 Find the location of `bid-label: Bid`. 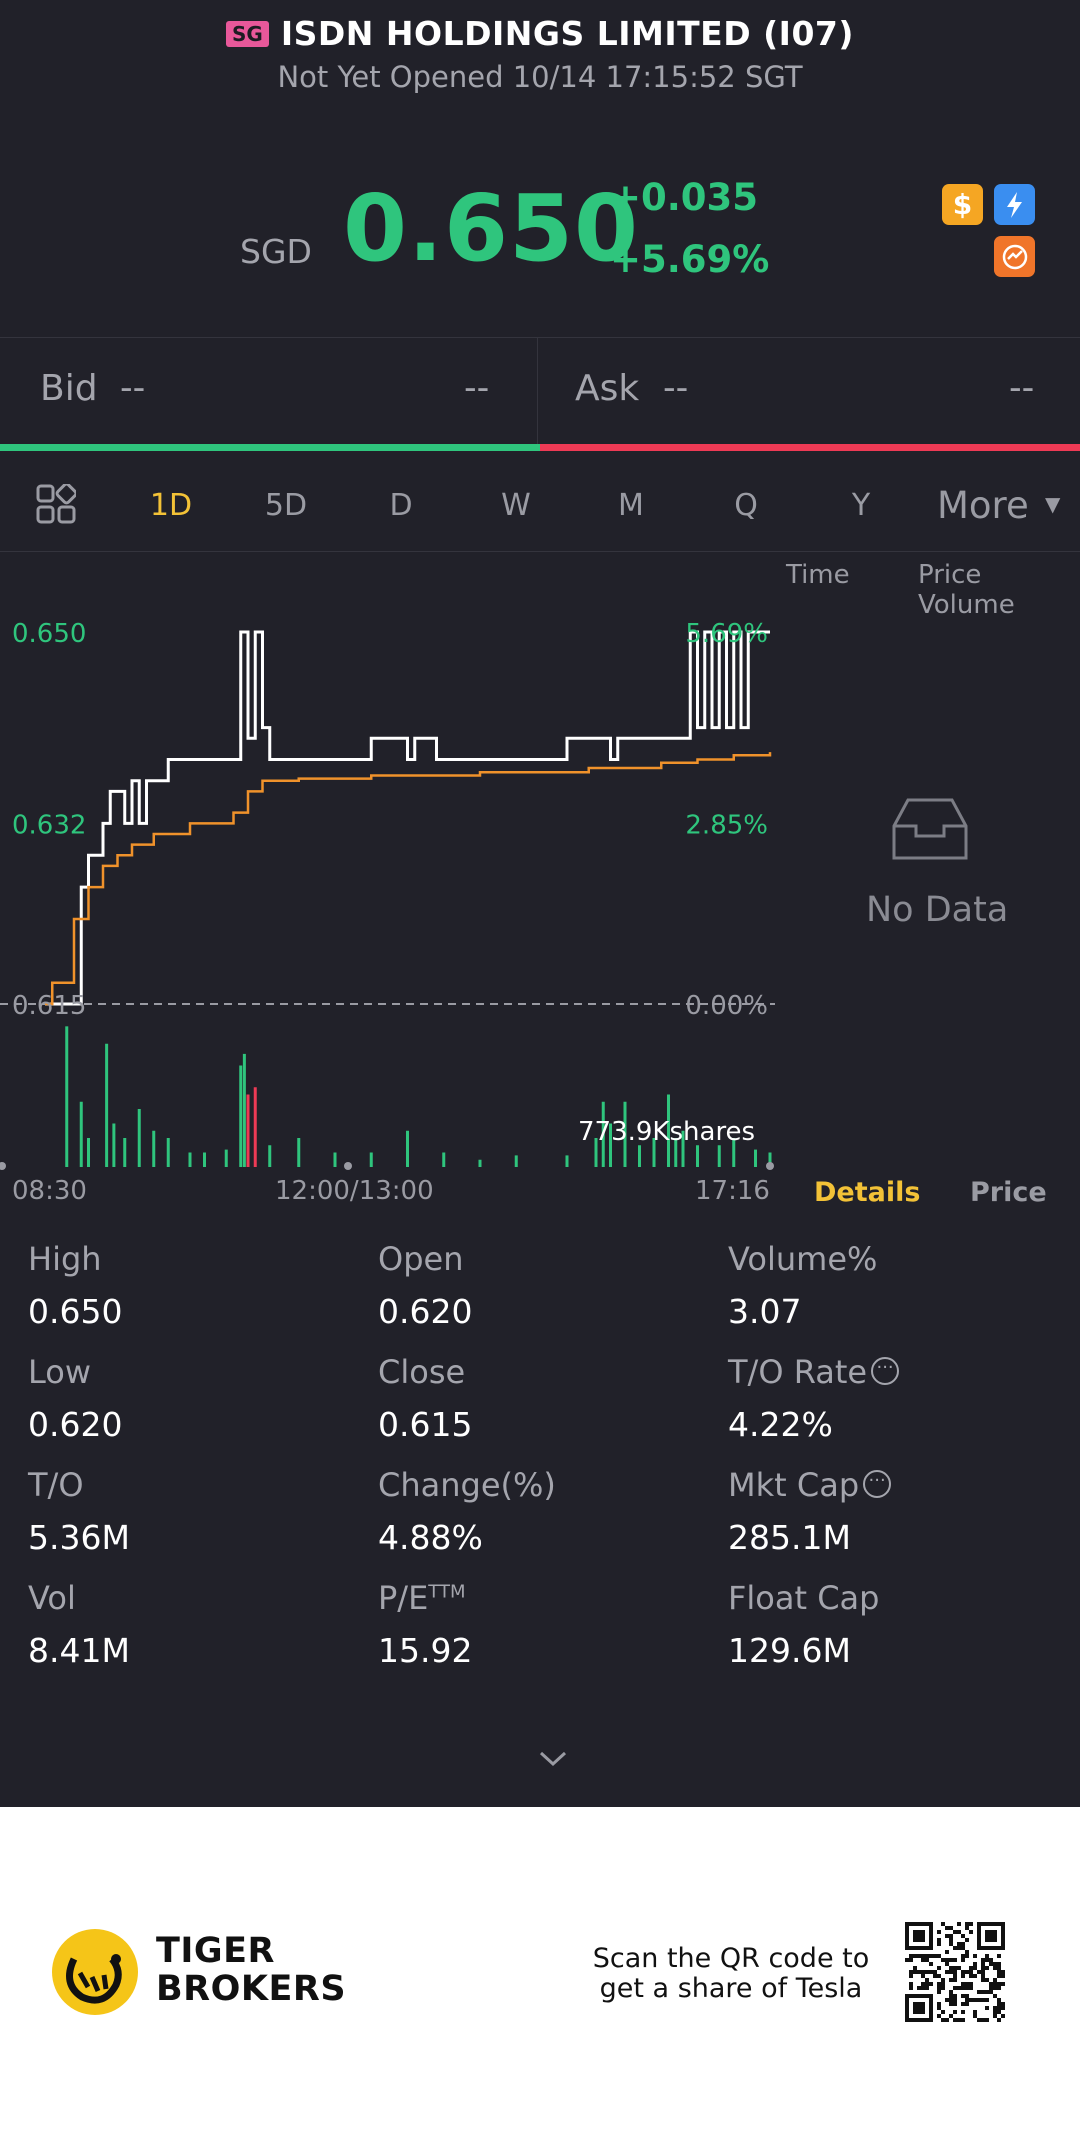

bid-label: Bid is located at coordinates (69, 388).